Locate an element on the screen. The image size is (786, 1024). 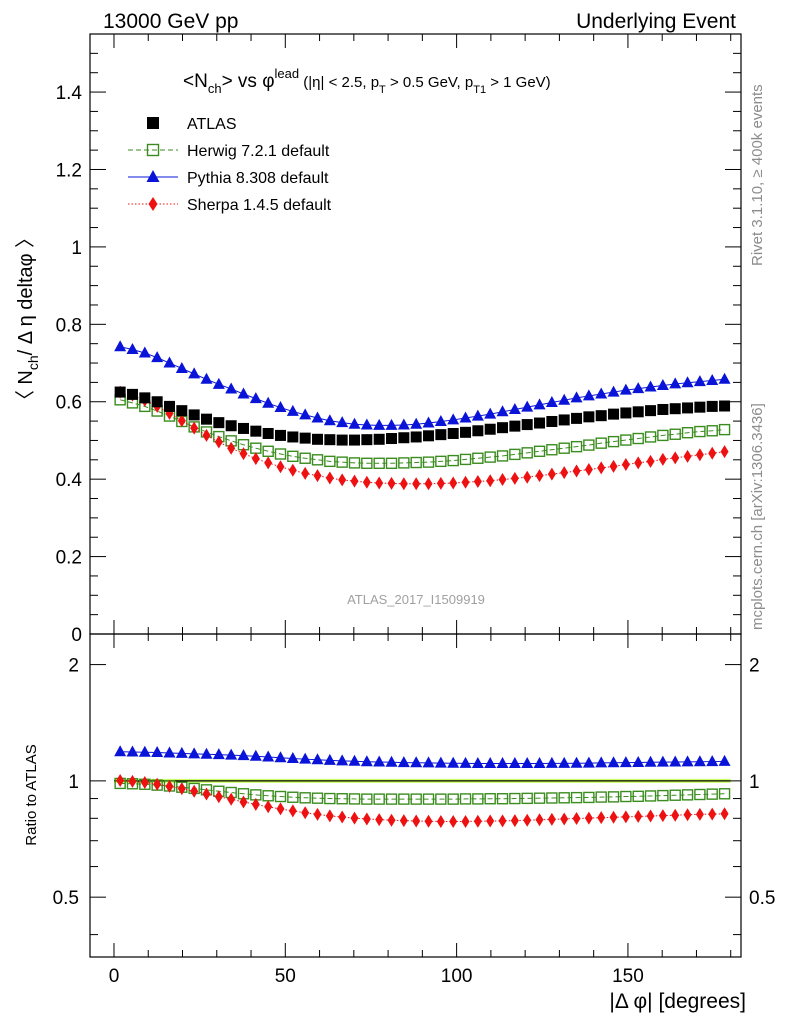
x-axis-label: |Δ φ| [degrees] is located at coordinates (677, 1001).